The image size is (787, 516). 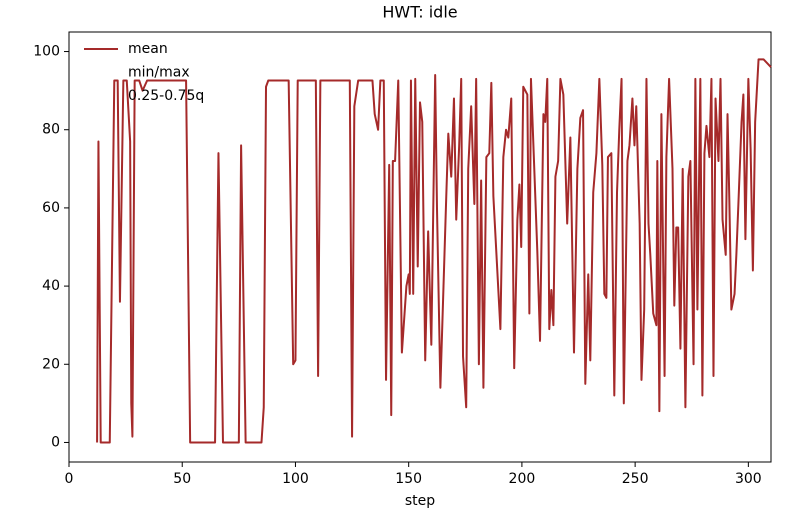 What do you see at coordinates (748, 479) in the screenshot?
I see `x-tick-label: 300` at bounding box center [748, 479].